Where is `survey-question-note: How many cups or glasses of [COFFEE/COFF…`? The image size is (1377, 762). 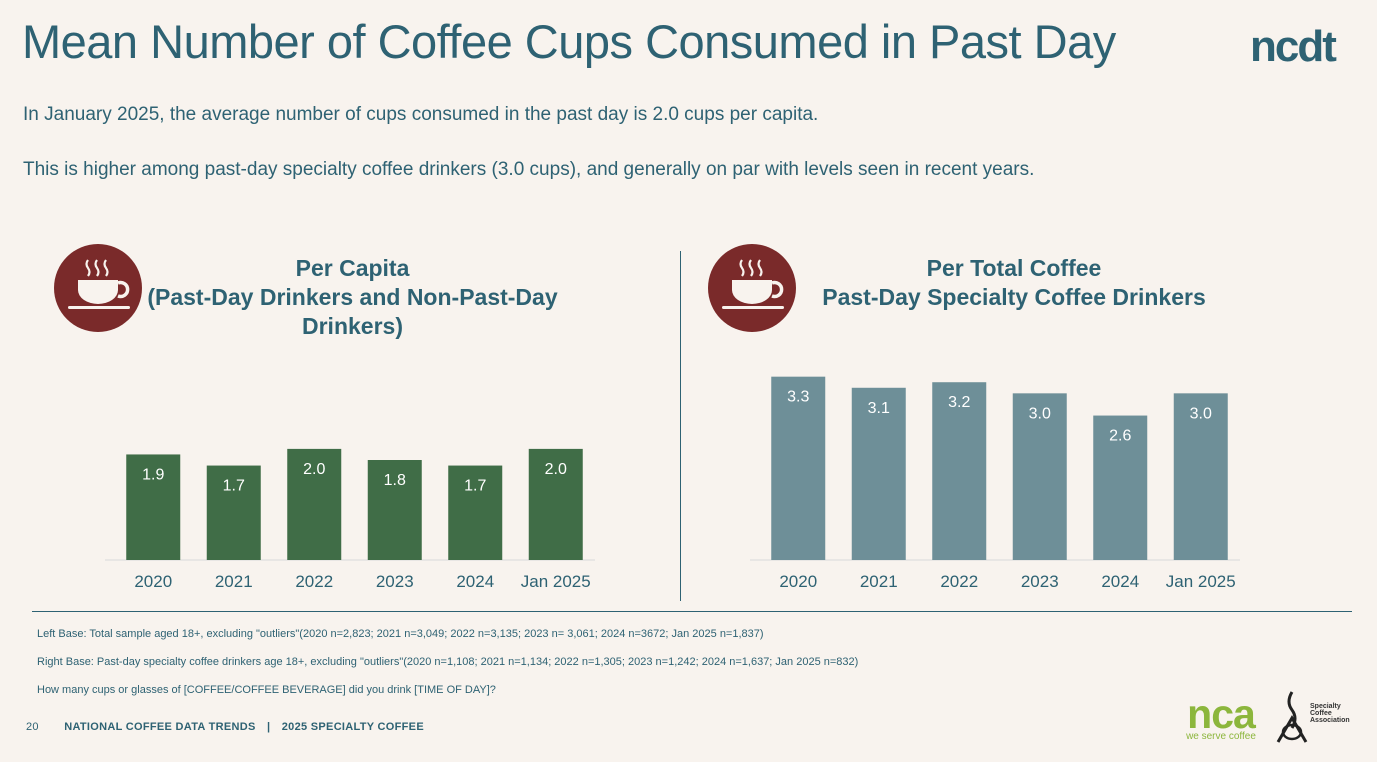 survey-question-note: How many cups or glasses of [COFFEE/COFF… is located at coordinates (266, 690).